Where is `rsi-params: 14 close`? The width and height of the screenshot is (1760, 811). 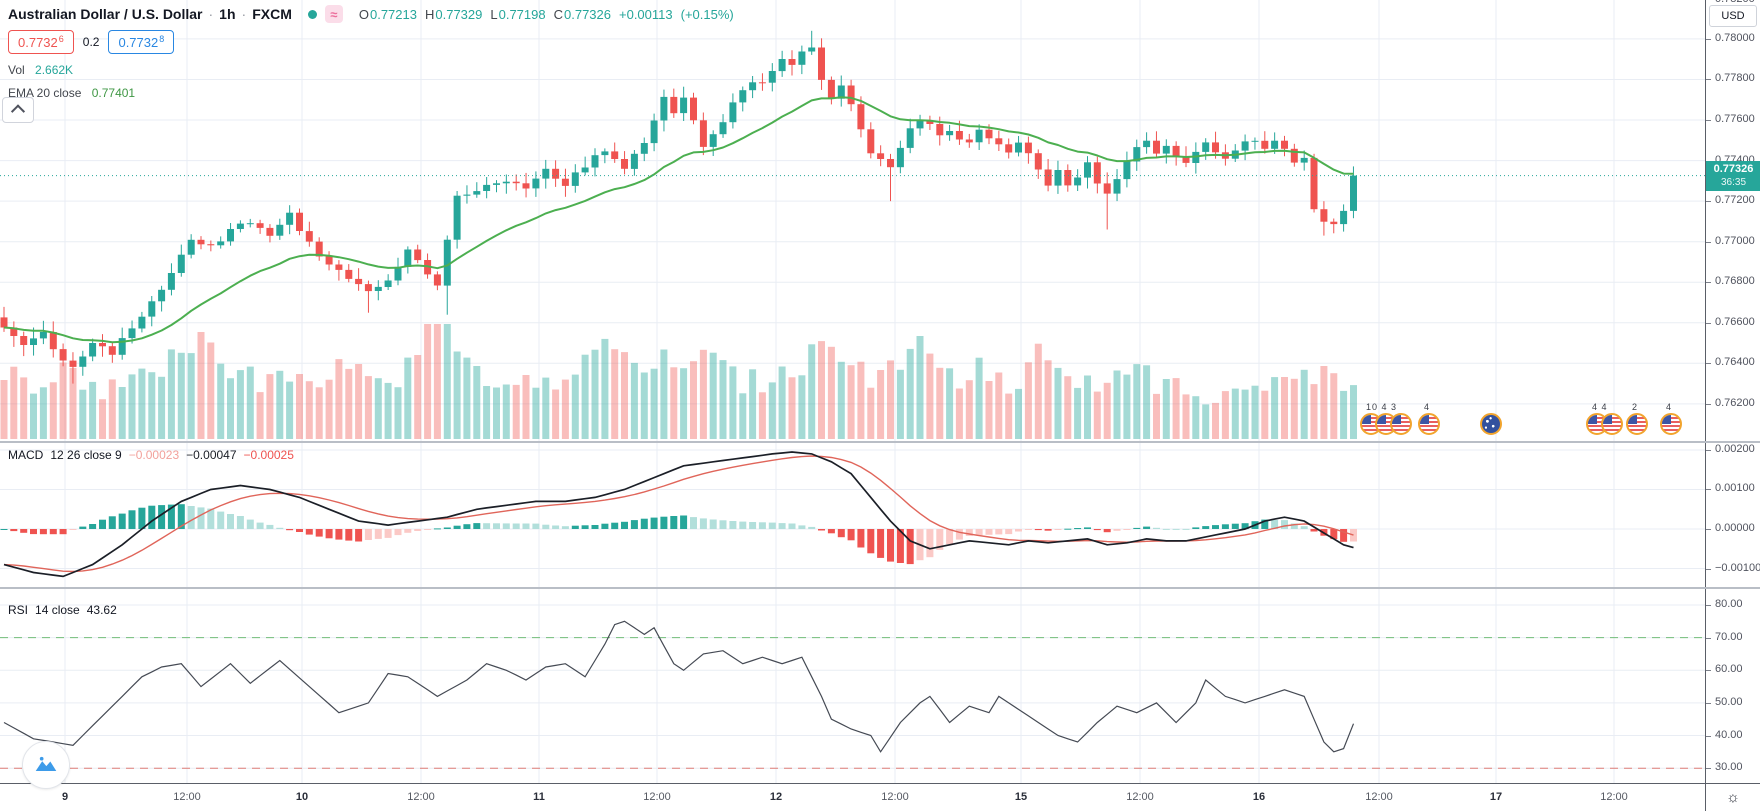 rsi-params: 14 close is located at coordinates (57, 610).